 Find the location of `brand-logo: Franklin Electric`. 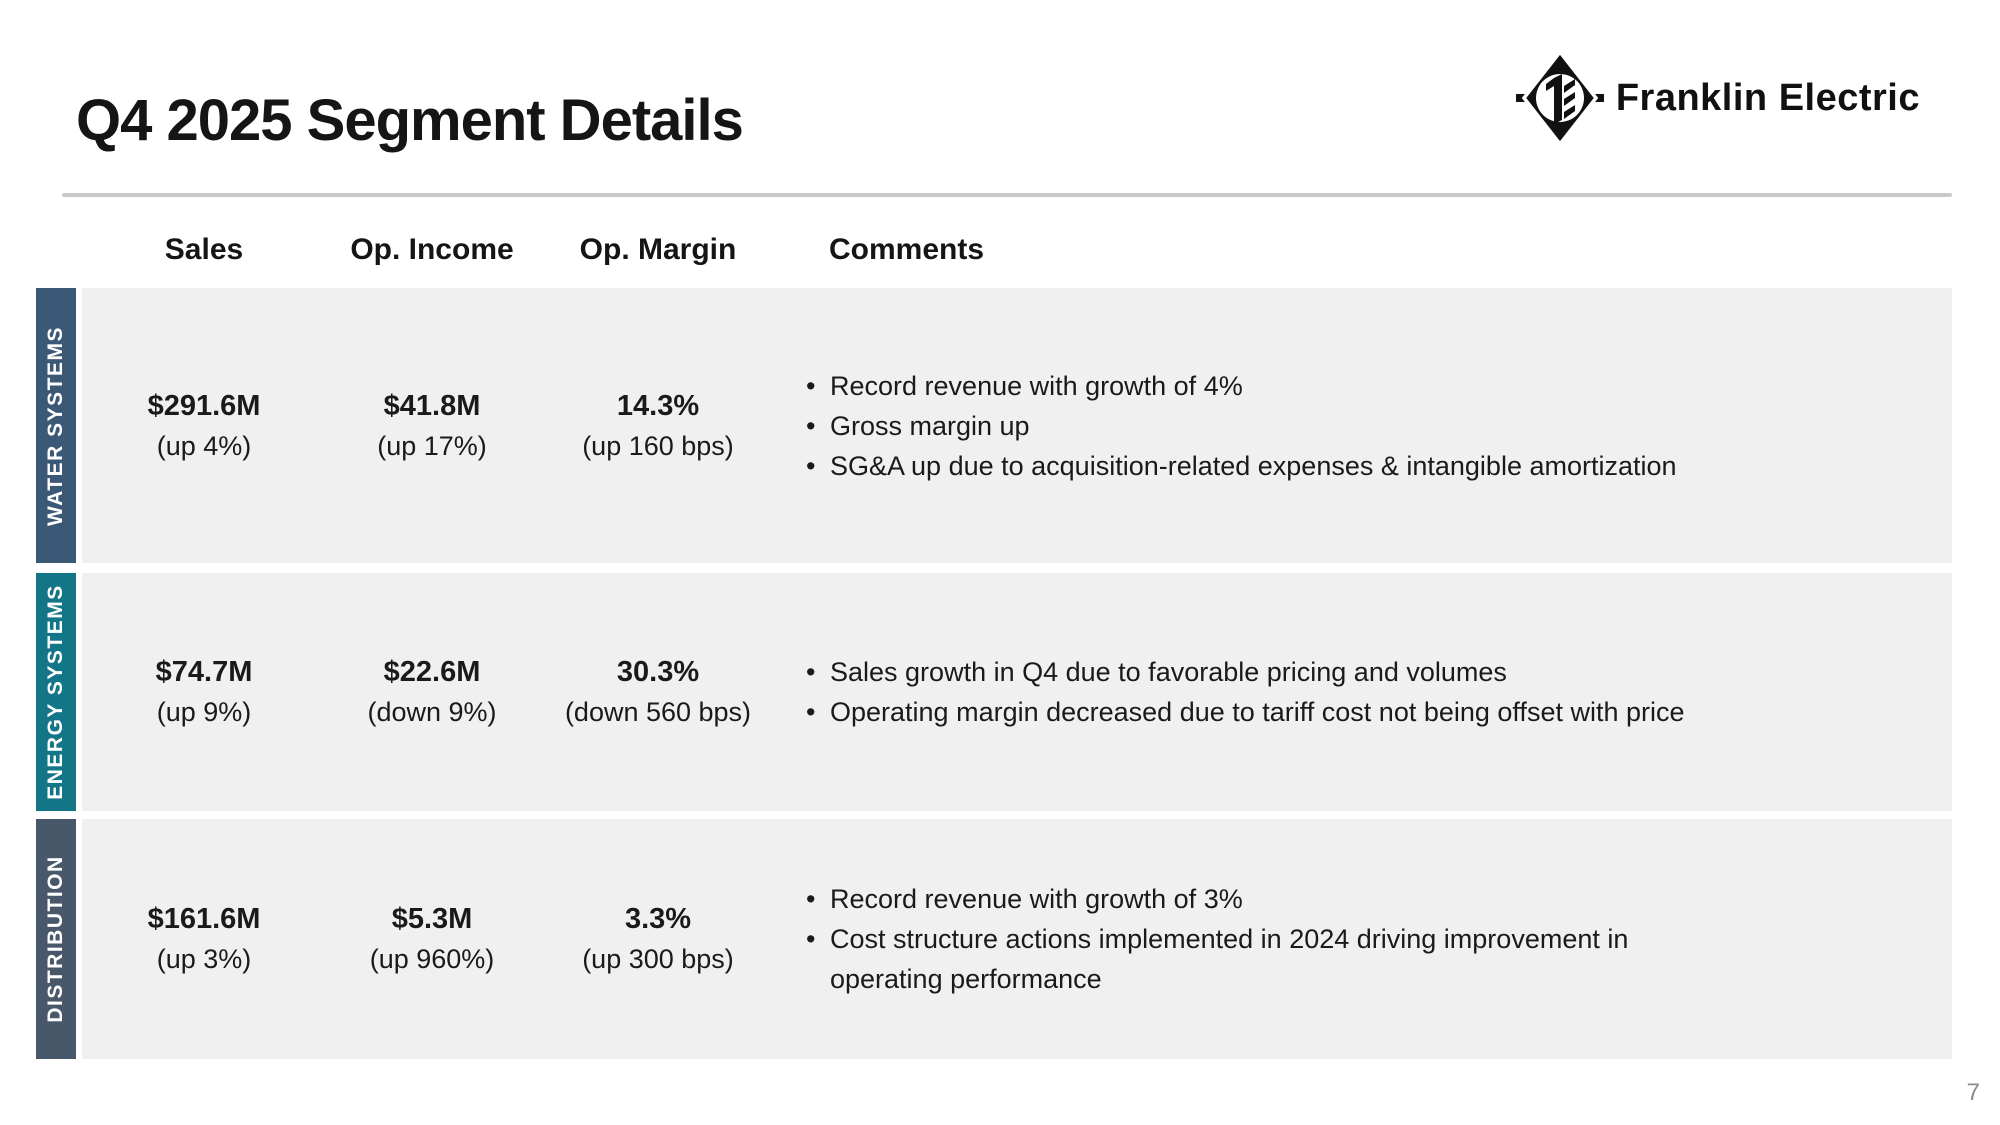

brand-logo: Franklin Electric is located at coordinates (1717, 98).